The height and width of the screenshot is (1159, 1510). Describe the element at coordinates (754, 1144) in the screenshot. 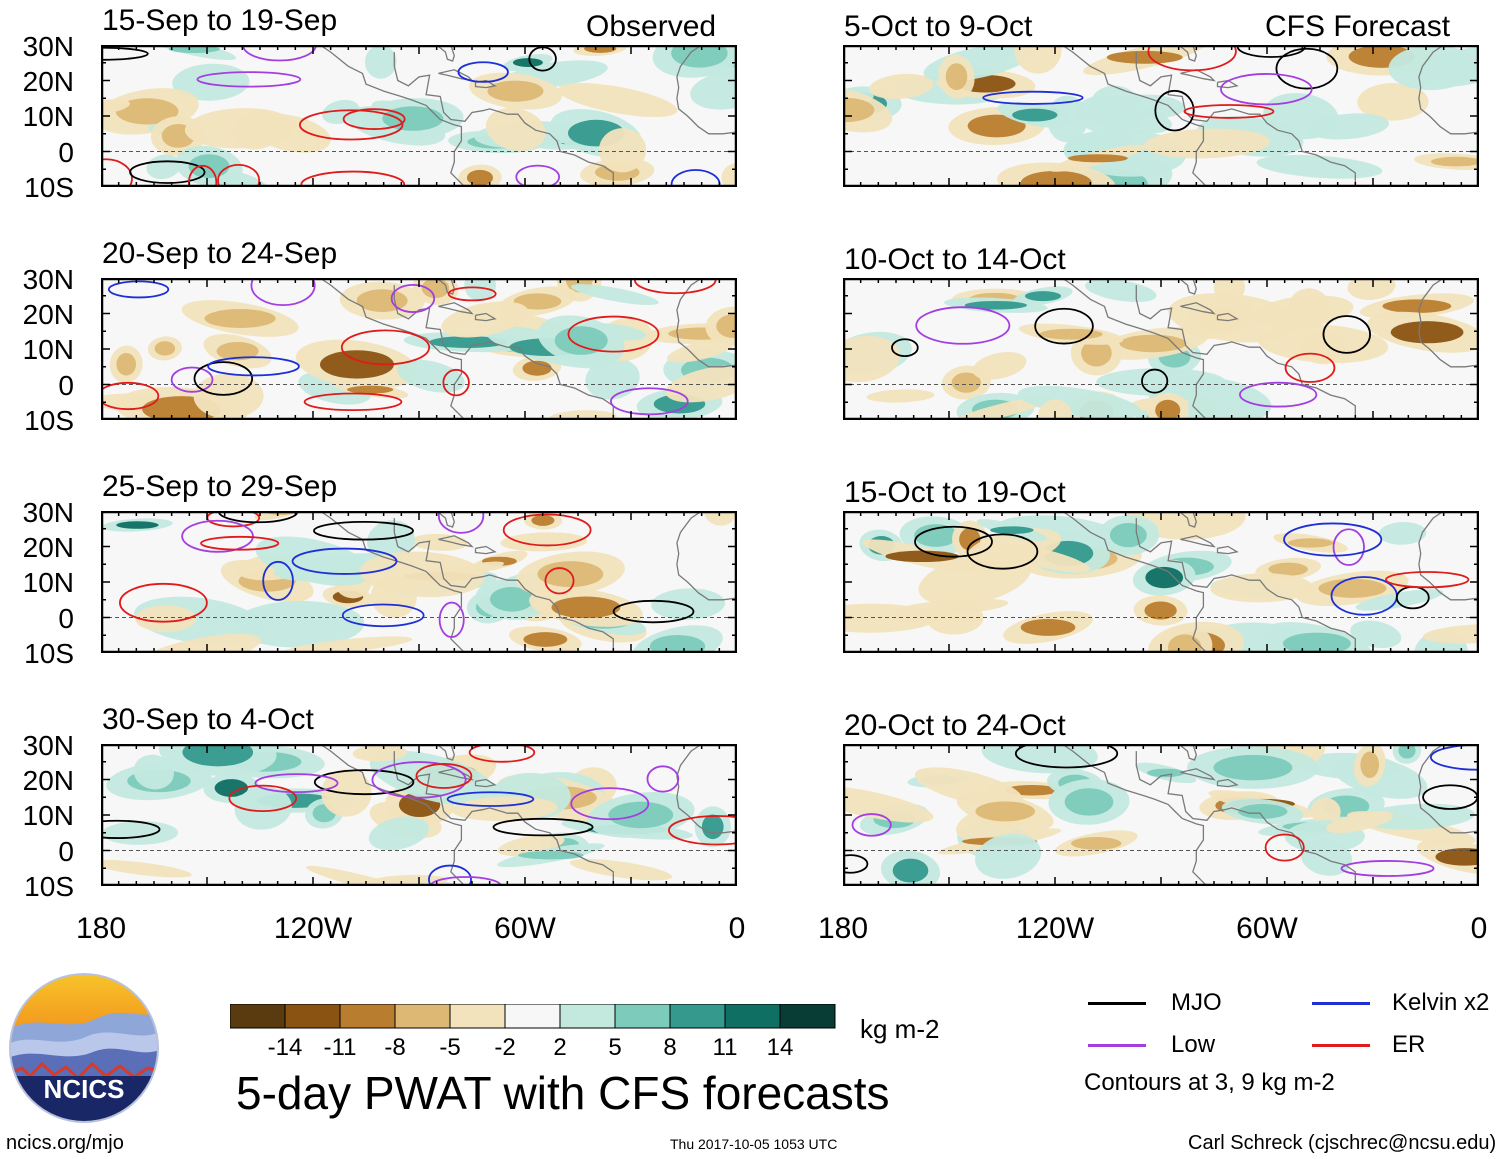

I see `footer-timestamp: Thu 2017-10-05 1053 UTC` at that location.